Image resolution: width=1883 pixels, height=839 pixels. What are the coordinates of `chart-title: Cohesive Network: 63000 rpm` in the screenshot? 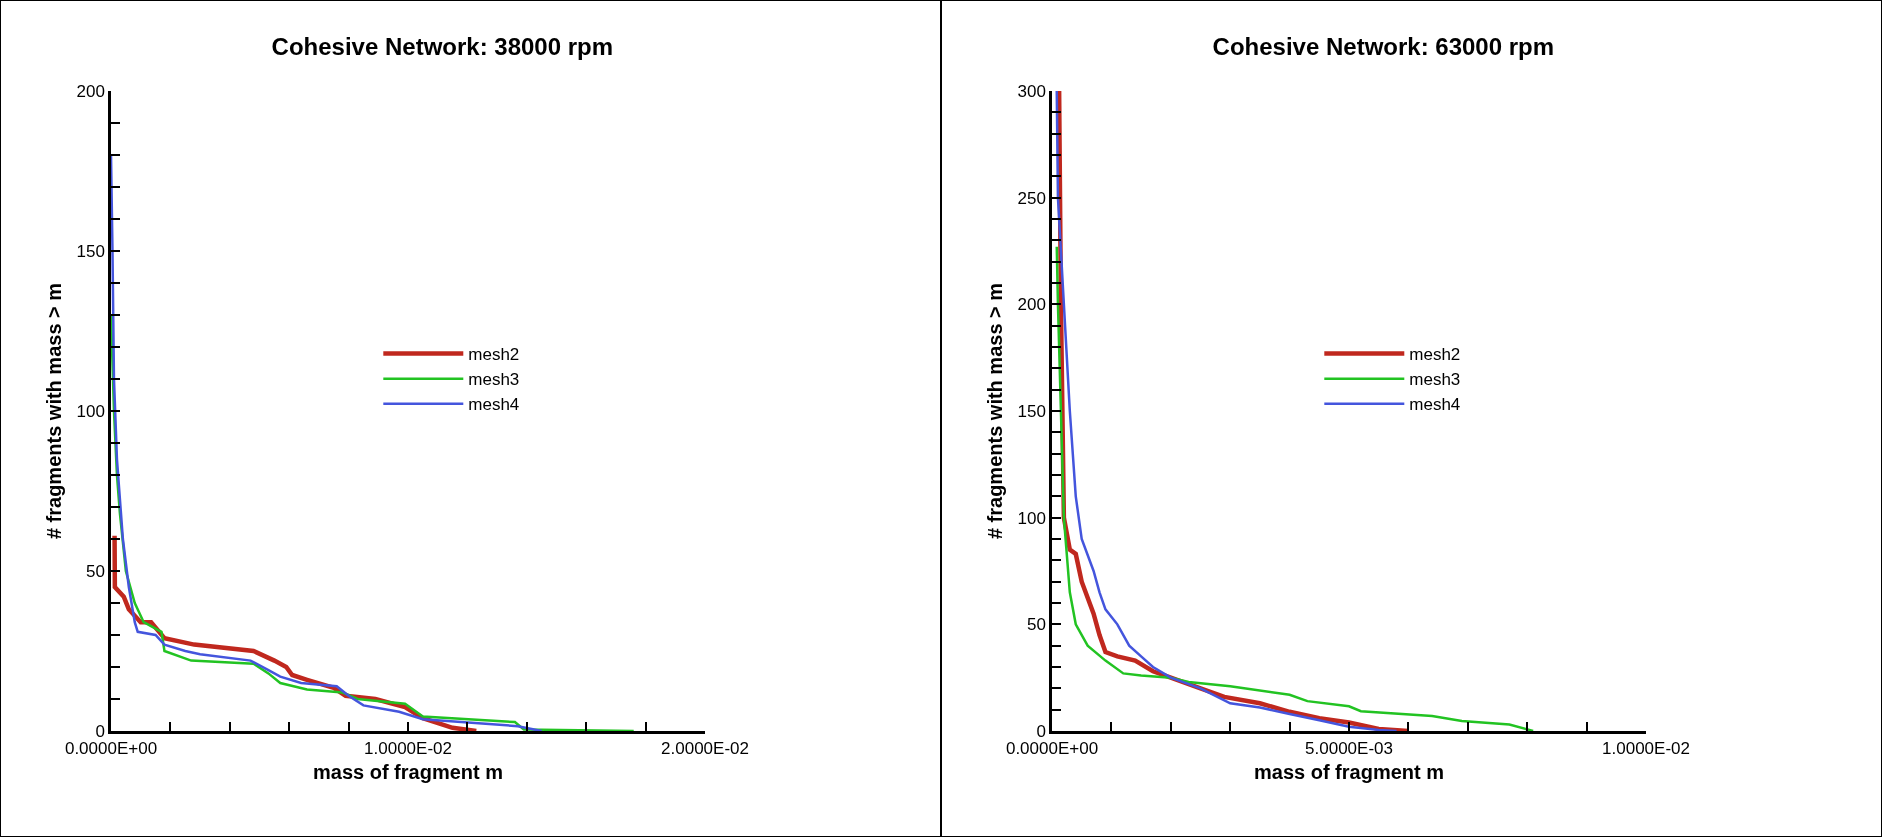 It's located at (1383, 47).